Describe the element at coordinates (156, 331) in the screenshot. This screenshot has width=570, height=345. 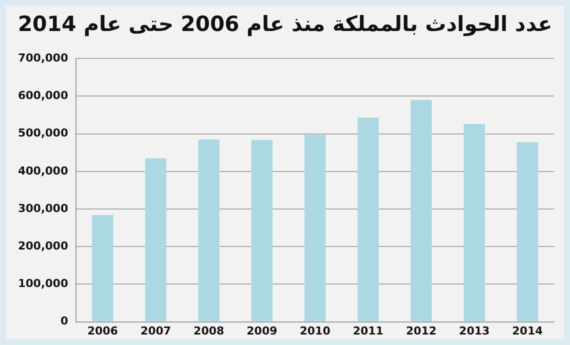
I see `x-tick-label: 2007` at that location.